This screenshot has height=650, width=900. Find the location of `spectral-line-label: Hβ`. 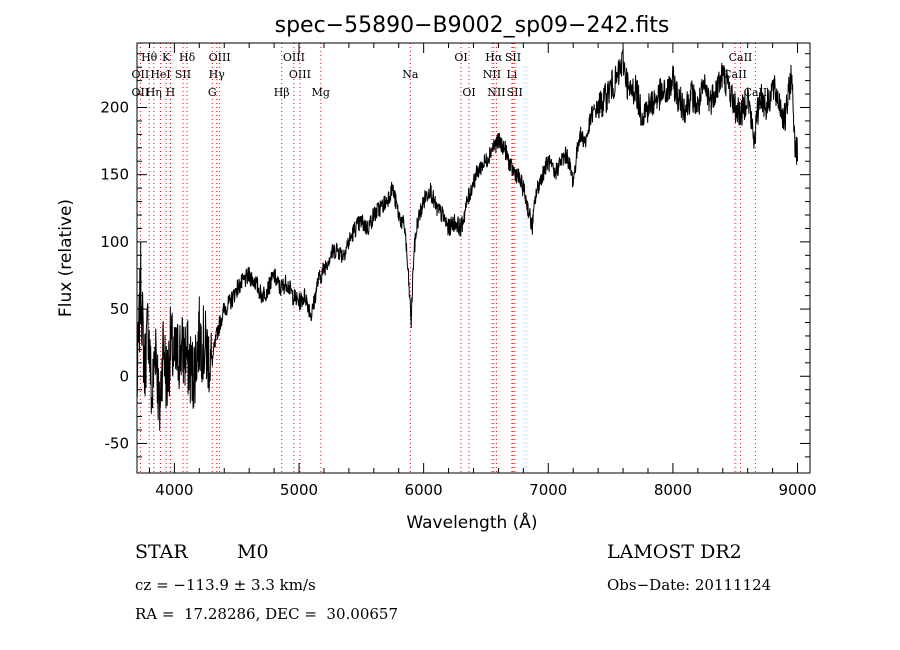

spectral-line-label: Hβ is located at coordinates (282, 92).